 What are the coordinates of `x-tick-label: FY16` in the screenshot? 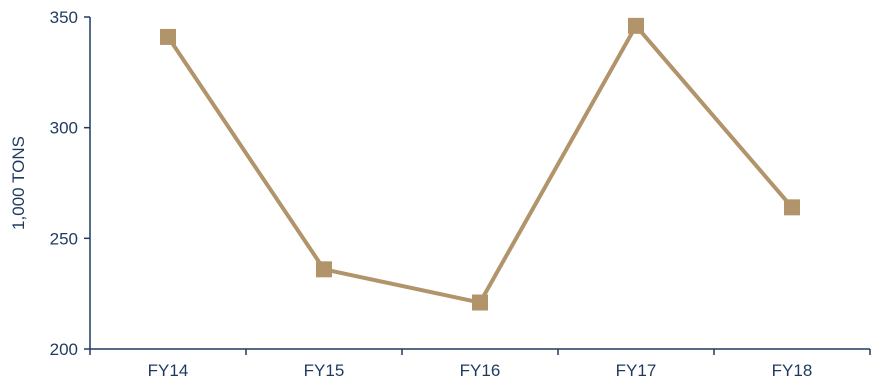 It's located at (480, 370).